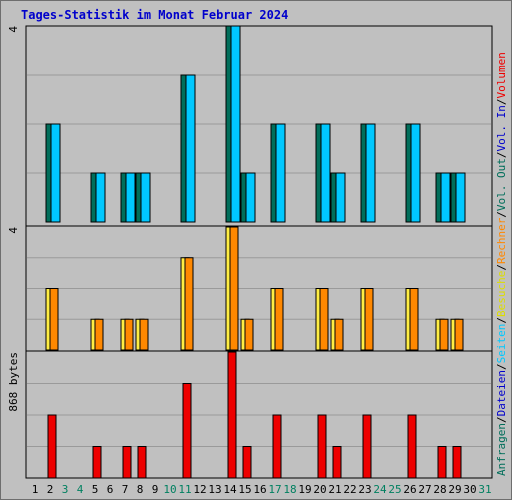 This screenshot has height=500, width=512. Describe the element at coordinates (80, 489) in the screenshot. I see `x-tick-label-day-4: 4` at that location.